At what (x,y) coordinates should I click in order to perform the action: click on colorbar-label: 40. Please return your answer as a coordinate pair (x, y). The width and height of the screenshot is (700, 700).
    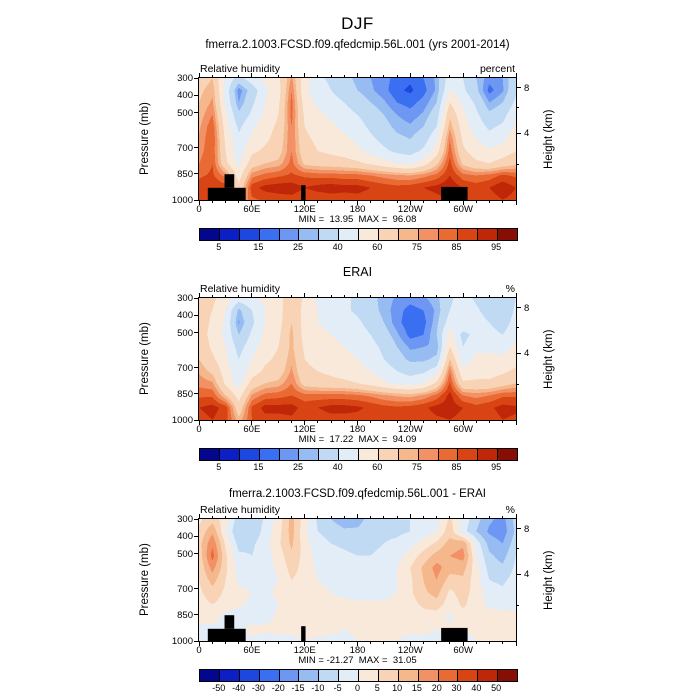
    Looking at the image, I should click on (476, 688).